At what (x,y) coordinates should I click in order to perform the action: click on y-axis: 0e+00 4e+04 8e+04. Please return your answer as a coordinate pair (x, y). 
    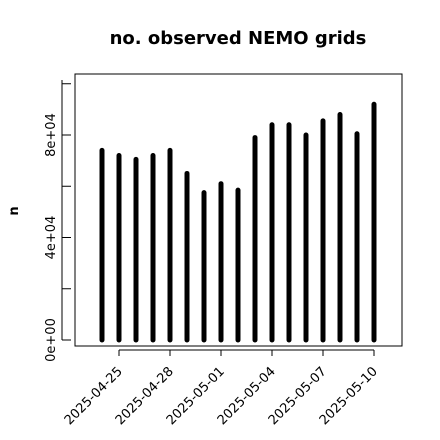
    Looking at the image, I should click on (57, 221).